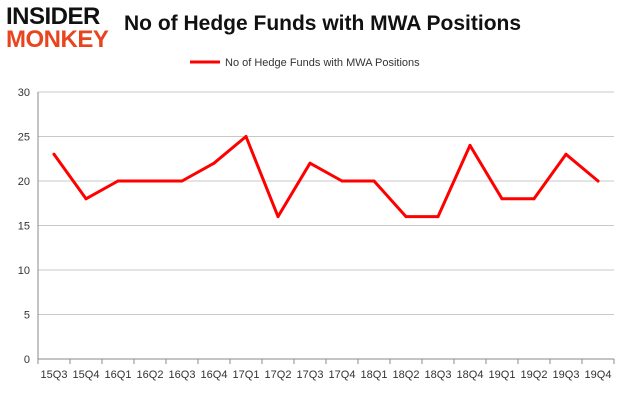 The width and height of the screenshot is (634, 404). What do you see at coordinates (534, 375) in the screenshot?
I see `x-tick-label: 19Q2` at bounding box center [534, 375].